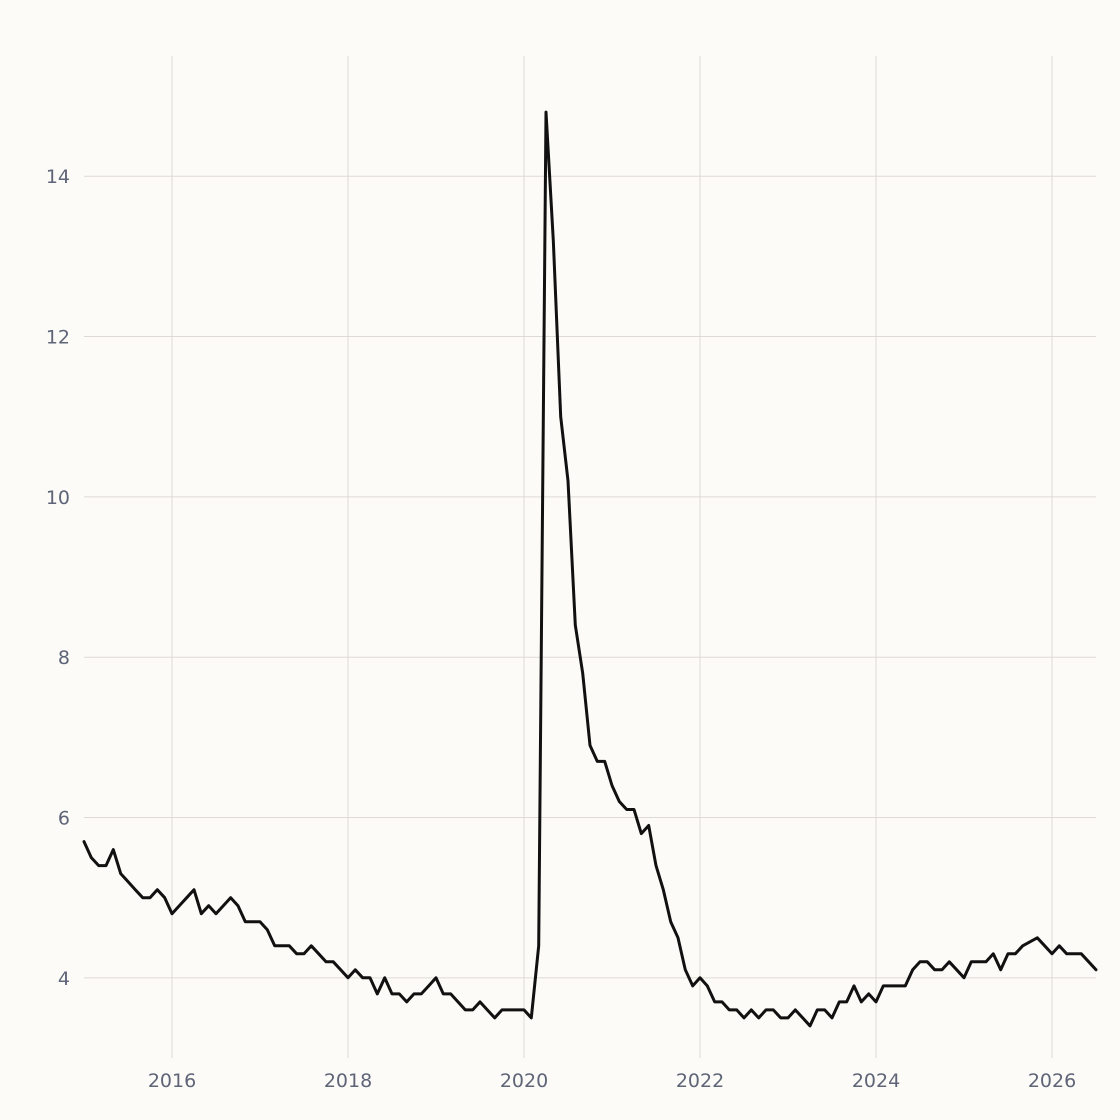 The height and width of the screenshot is (1120, 1120). I want to click on y-tick-label: 6, so click(64, 819).